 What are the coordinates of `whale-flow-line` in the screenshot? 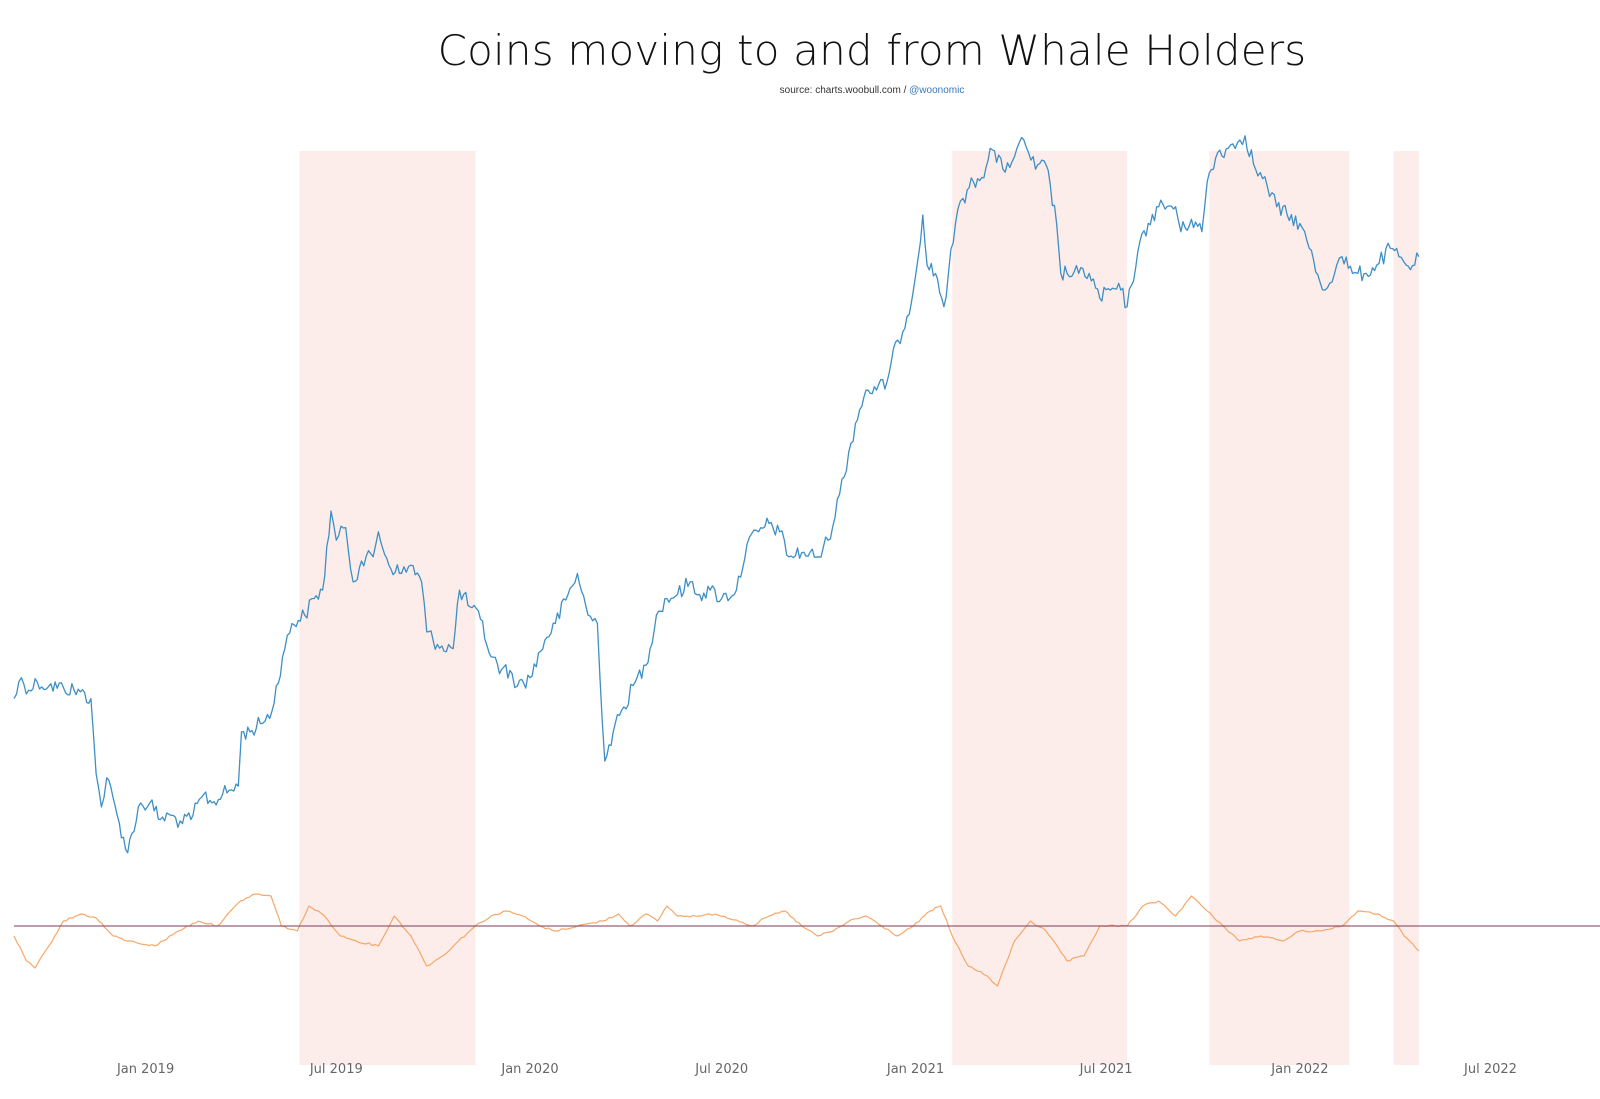 It's located at (716, 940).